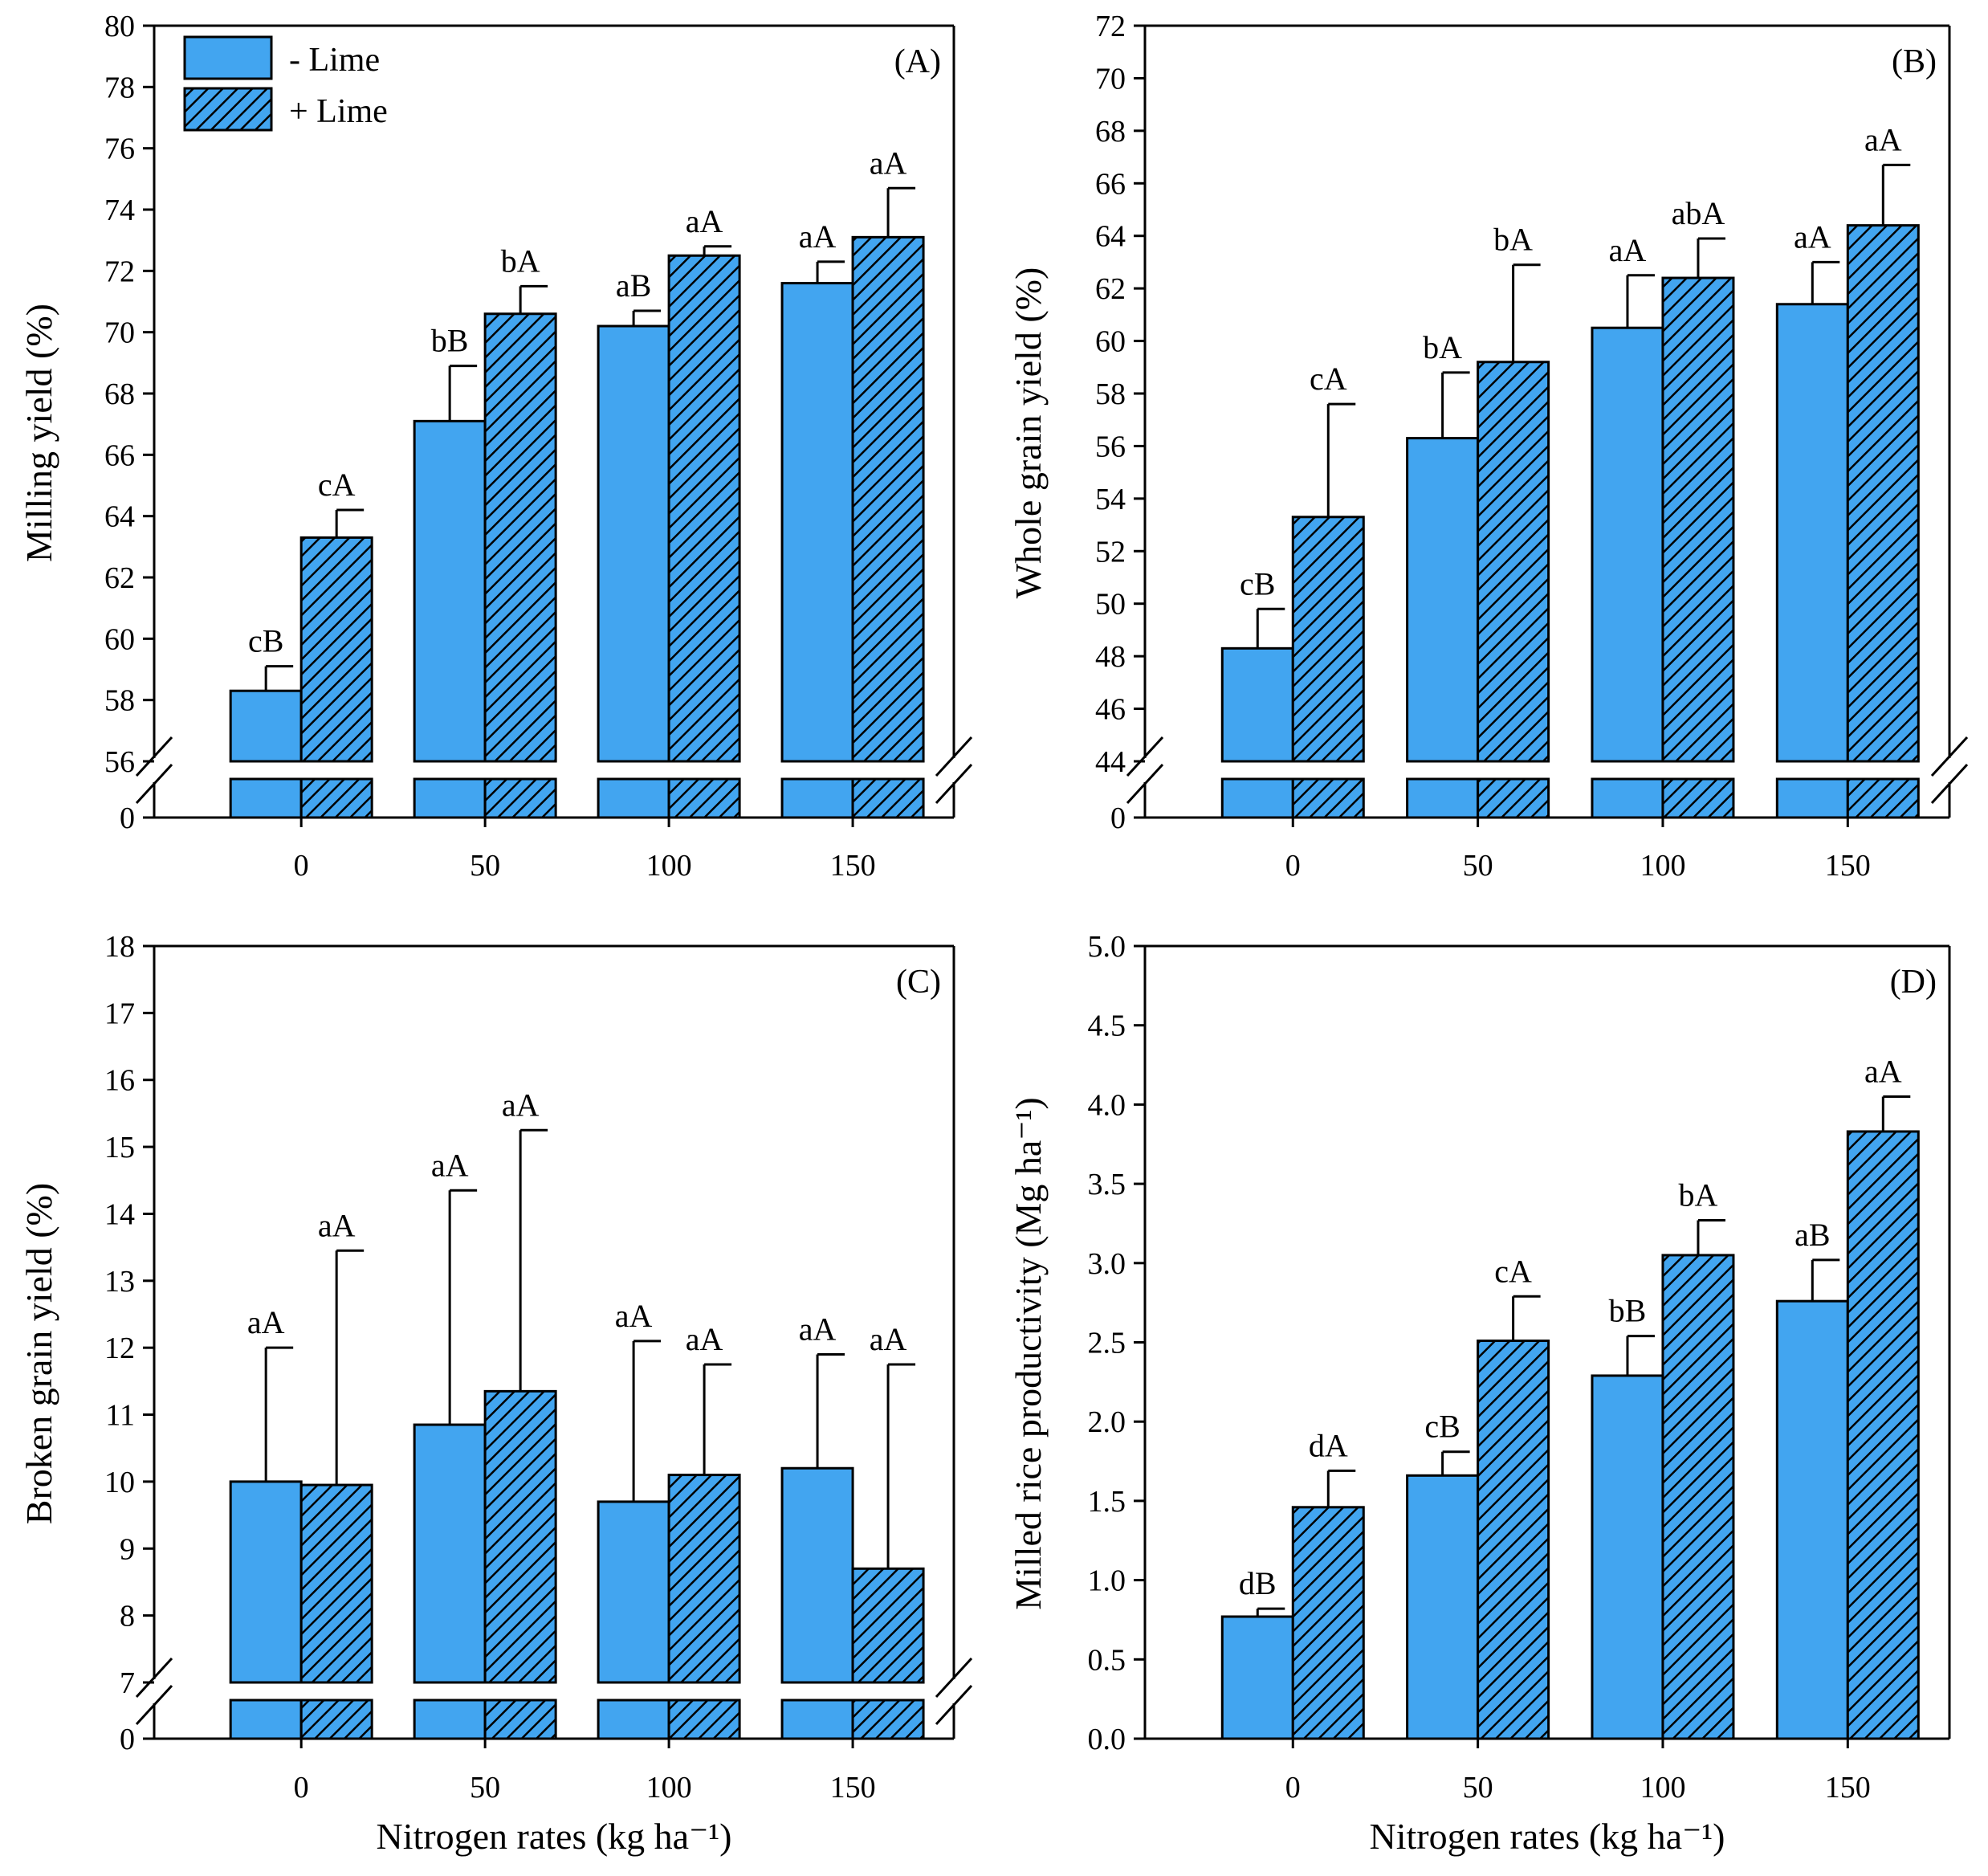  Describe the element at coordinates (1107, 1581) in the screenshot. I see `y-tick-label: 1.0` at that location.